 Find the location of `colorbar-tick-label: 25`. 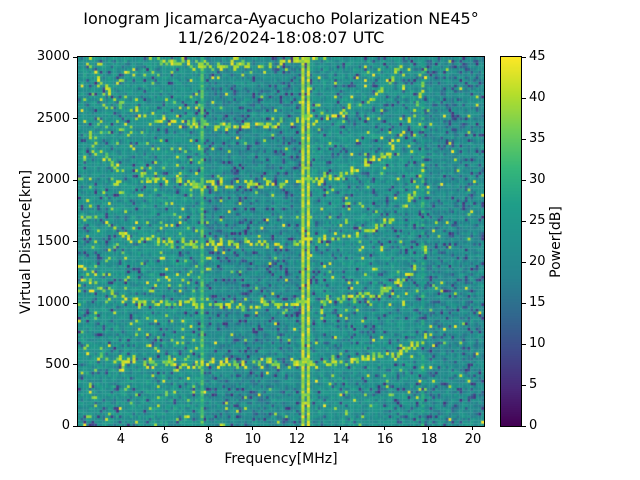

colorbar-tick-label: 25 is located at coordinates (537, 220).